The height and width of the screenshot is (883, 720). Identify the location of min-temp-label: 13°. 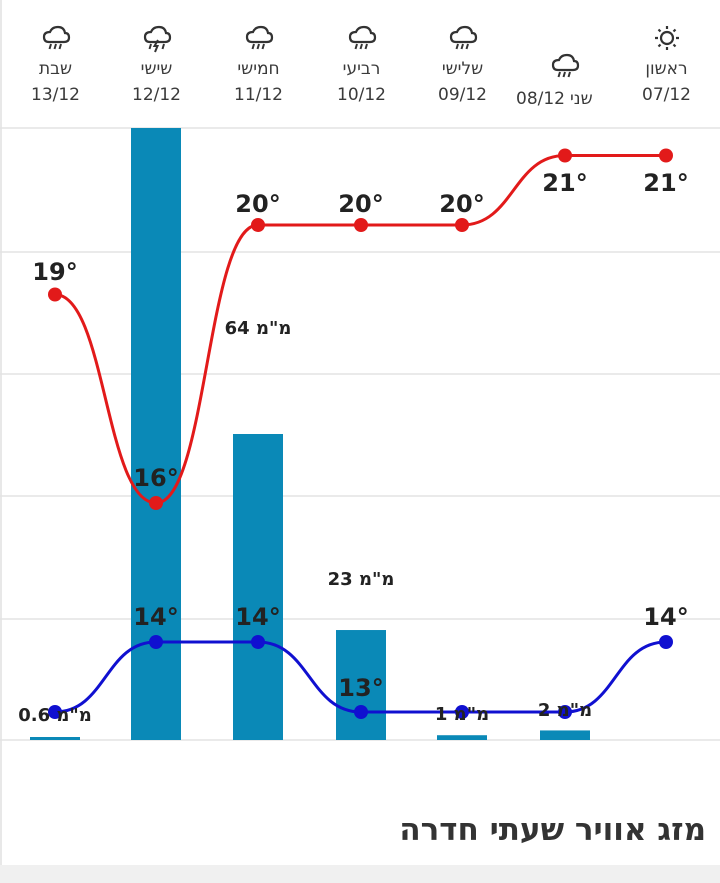
(360, 688).